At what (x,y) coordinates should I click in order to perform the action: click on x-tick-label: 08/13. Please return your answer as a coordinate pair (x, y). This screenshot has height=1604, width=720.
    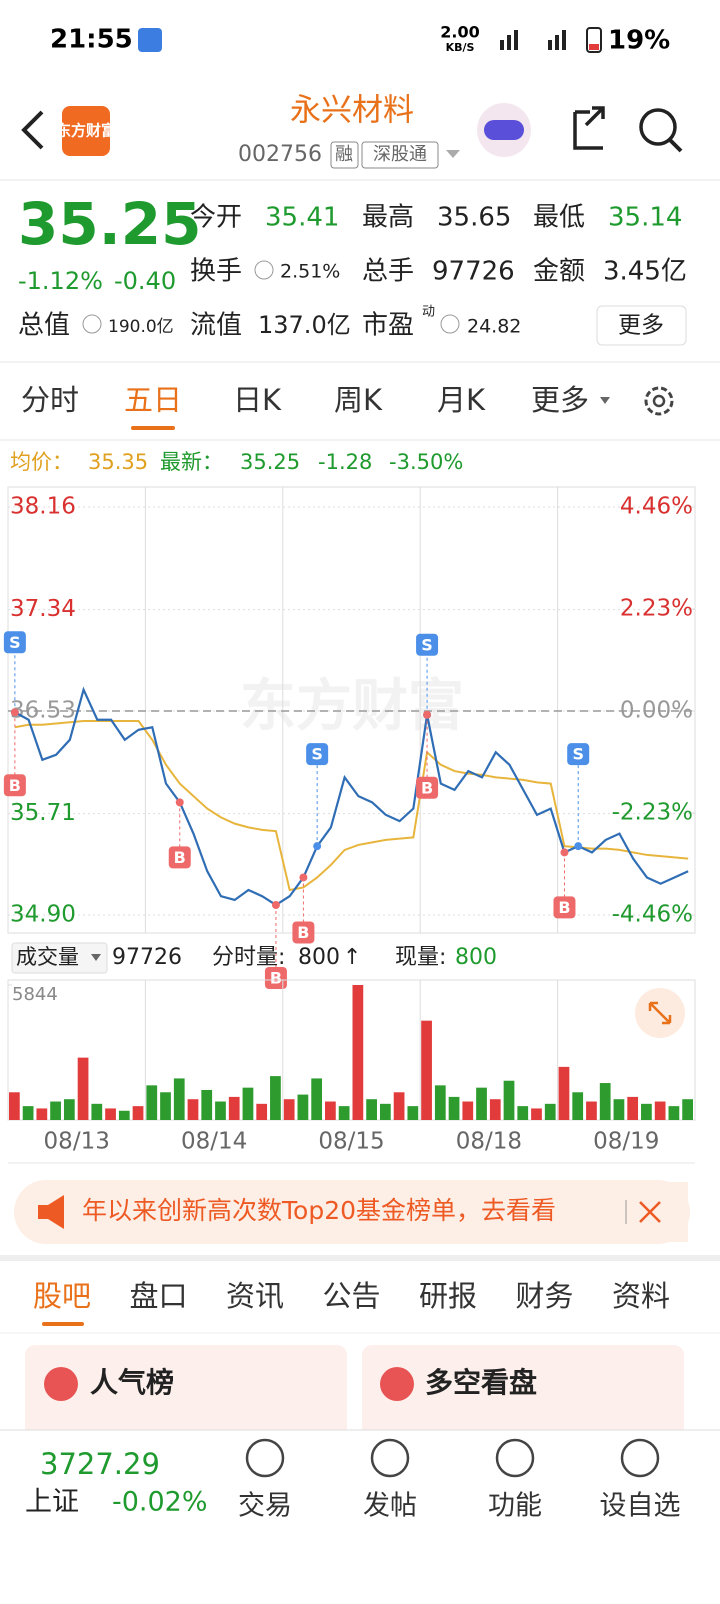
    Looking at the image, I should click on (77, 1142).